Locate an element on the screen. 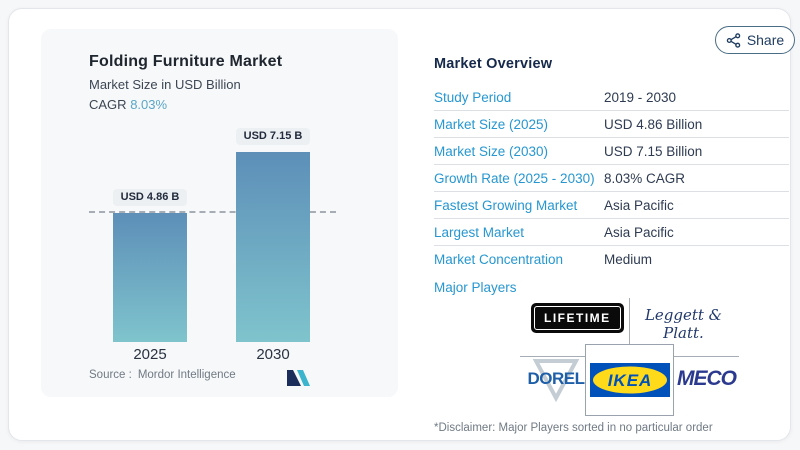 The width and height of the screenshot is (800, 450). row-value: 8.03% CAGR is located at coordinates (645, 178).